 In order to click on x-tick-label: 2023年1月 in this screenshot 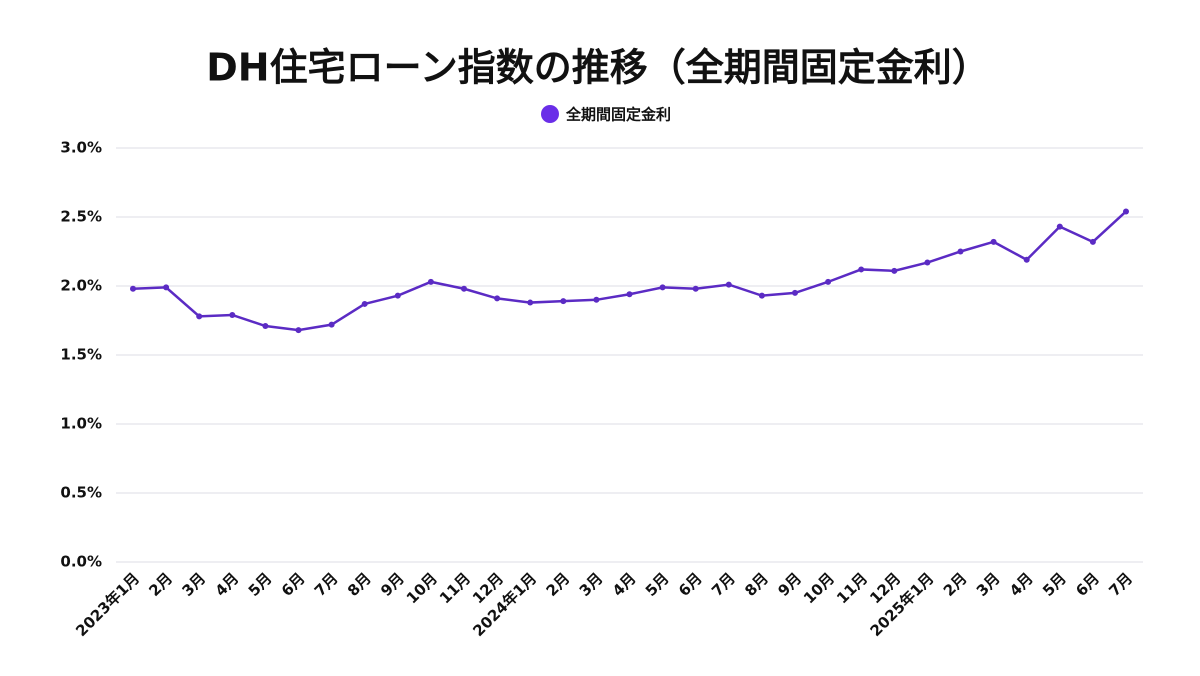, I will do `click(107, 604)`.